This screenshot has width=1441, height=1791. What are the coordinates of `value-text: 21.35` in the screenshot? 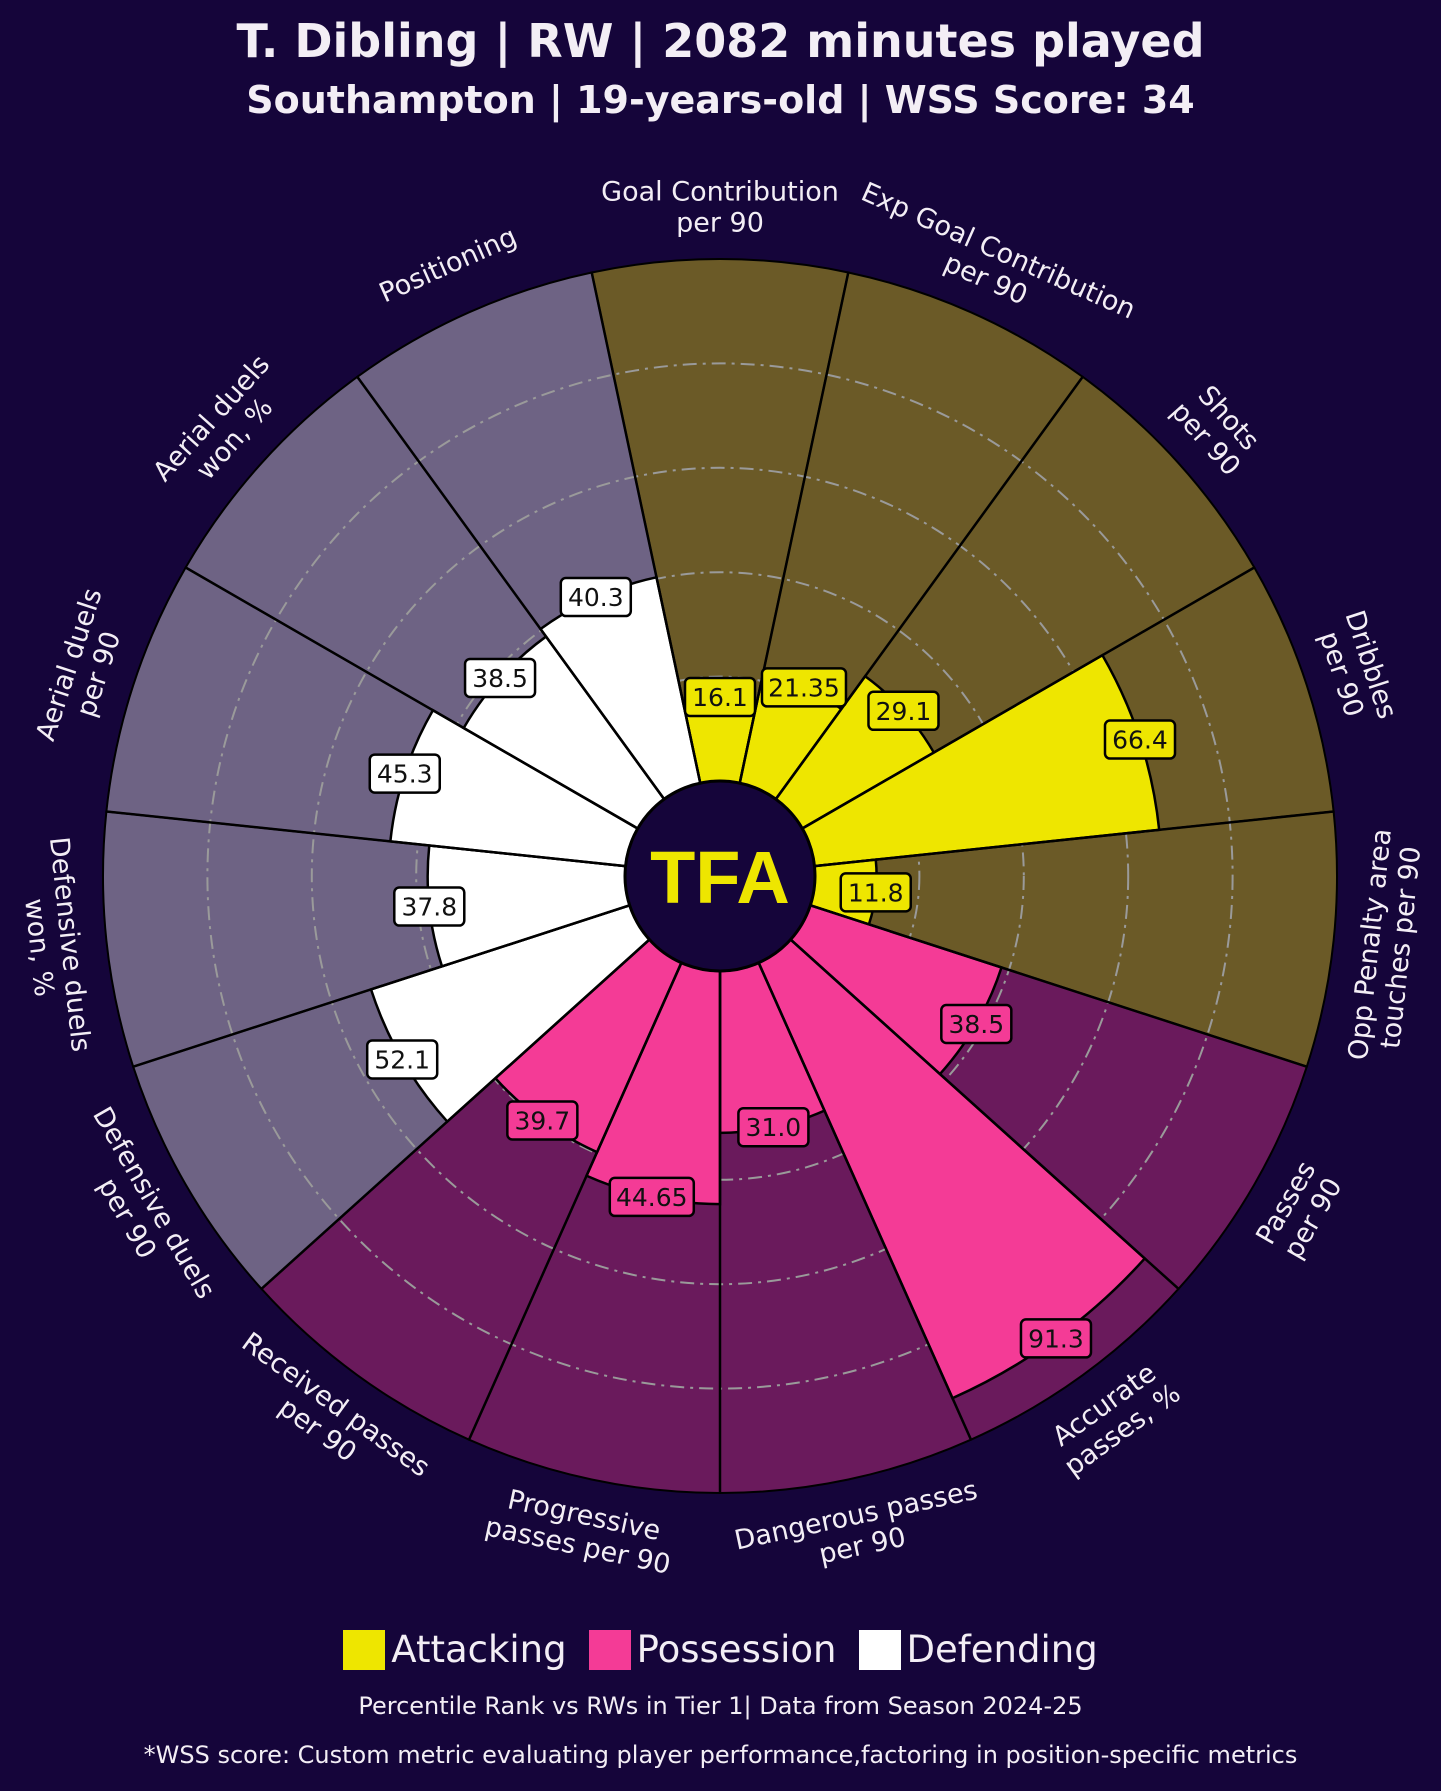 It's located at (804, 687).